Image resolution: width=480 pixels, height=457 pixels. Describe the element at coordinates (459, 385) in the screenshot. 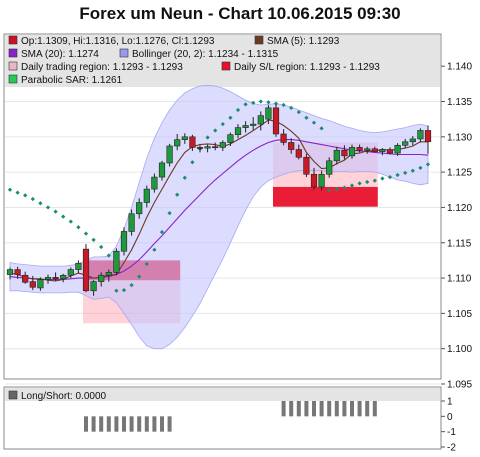

I see `y-tick-label: 1.095` at that location.